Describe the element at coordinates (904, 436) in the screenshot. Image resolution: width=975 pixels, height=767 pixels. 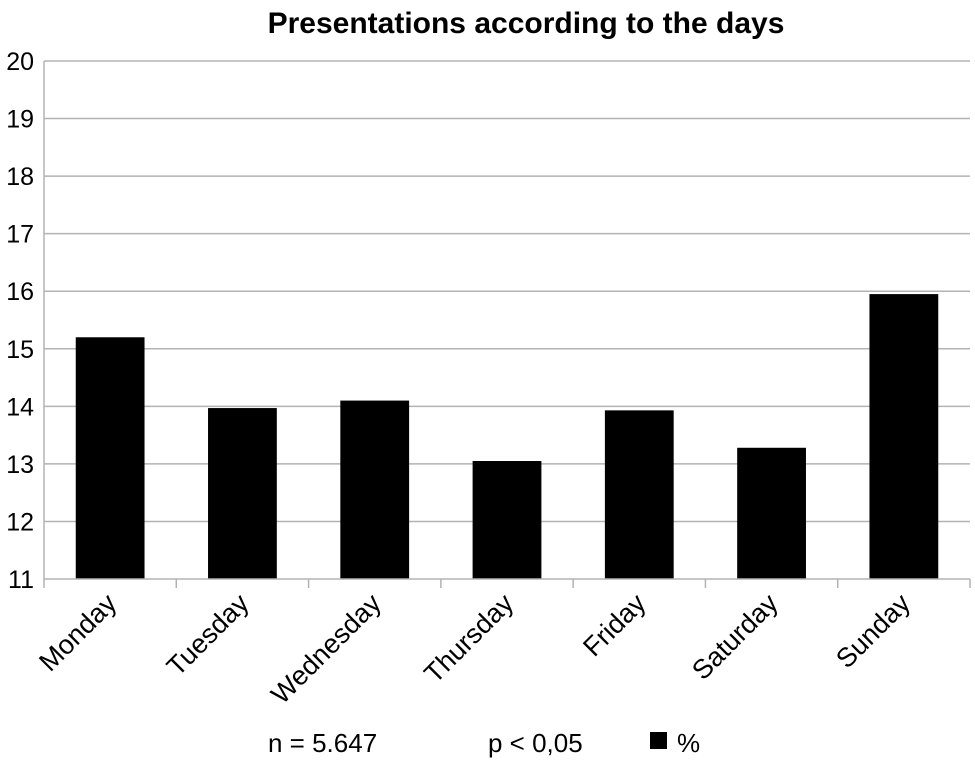
I see `bar-sunday` at that location.